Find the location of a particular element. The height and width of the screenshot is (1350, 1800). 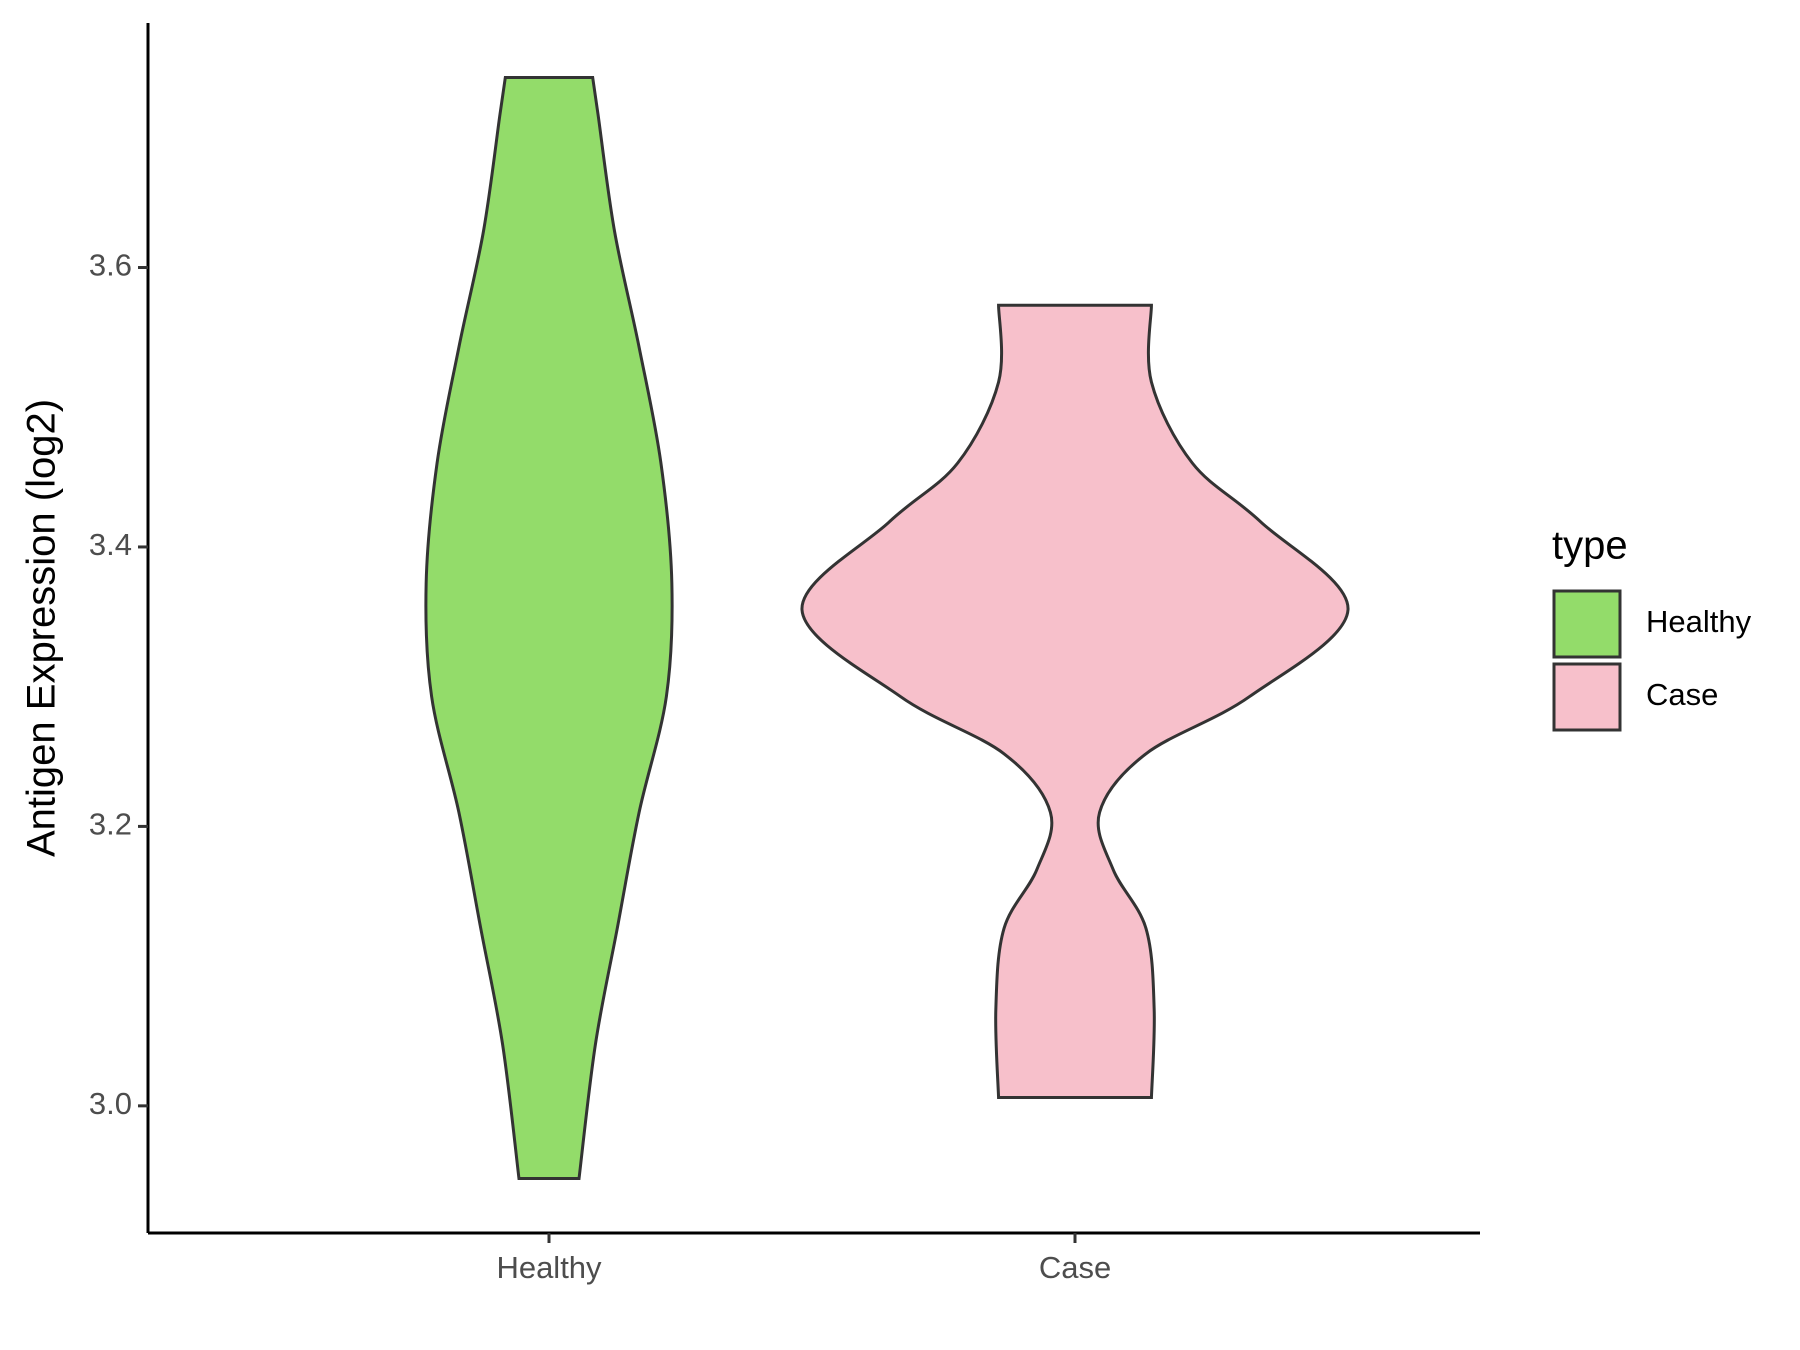

legend-label: Healthy is located at coordinates (1699, 621).